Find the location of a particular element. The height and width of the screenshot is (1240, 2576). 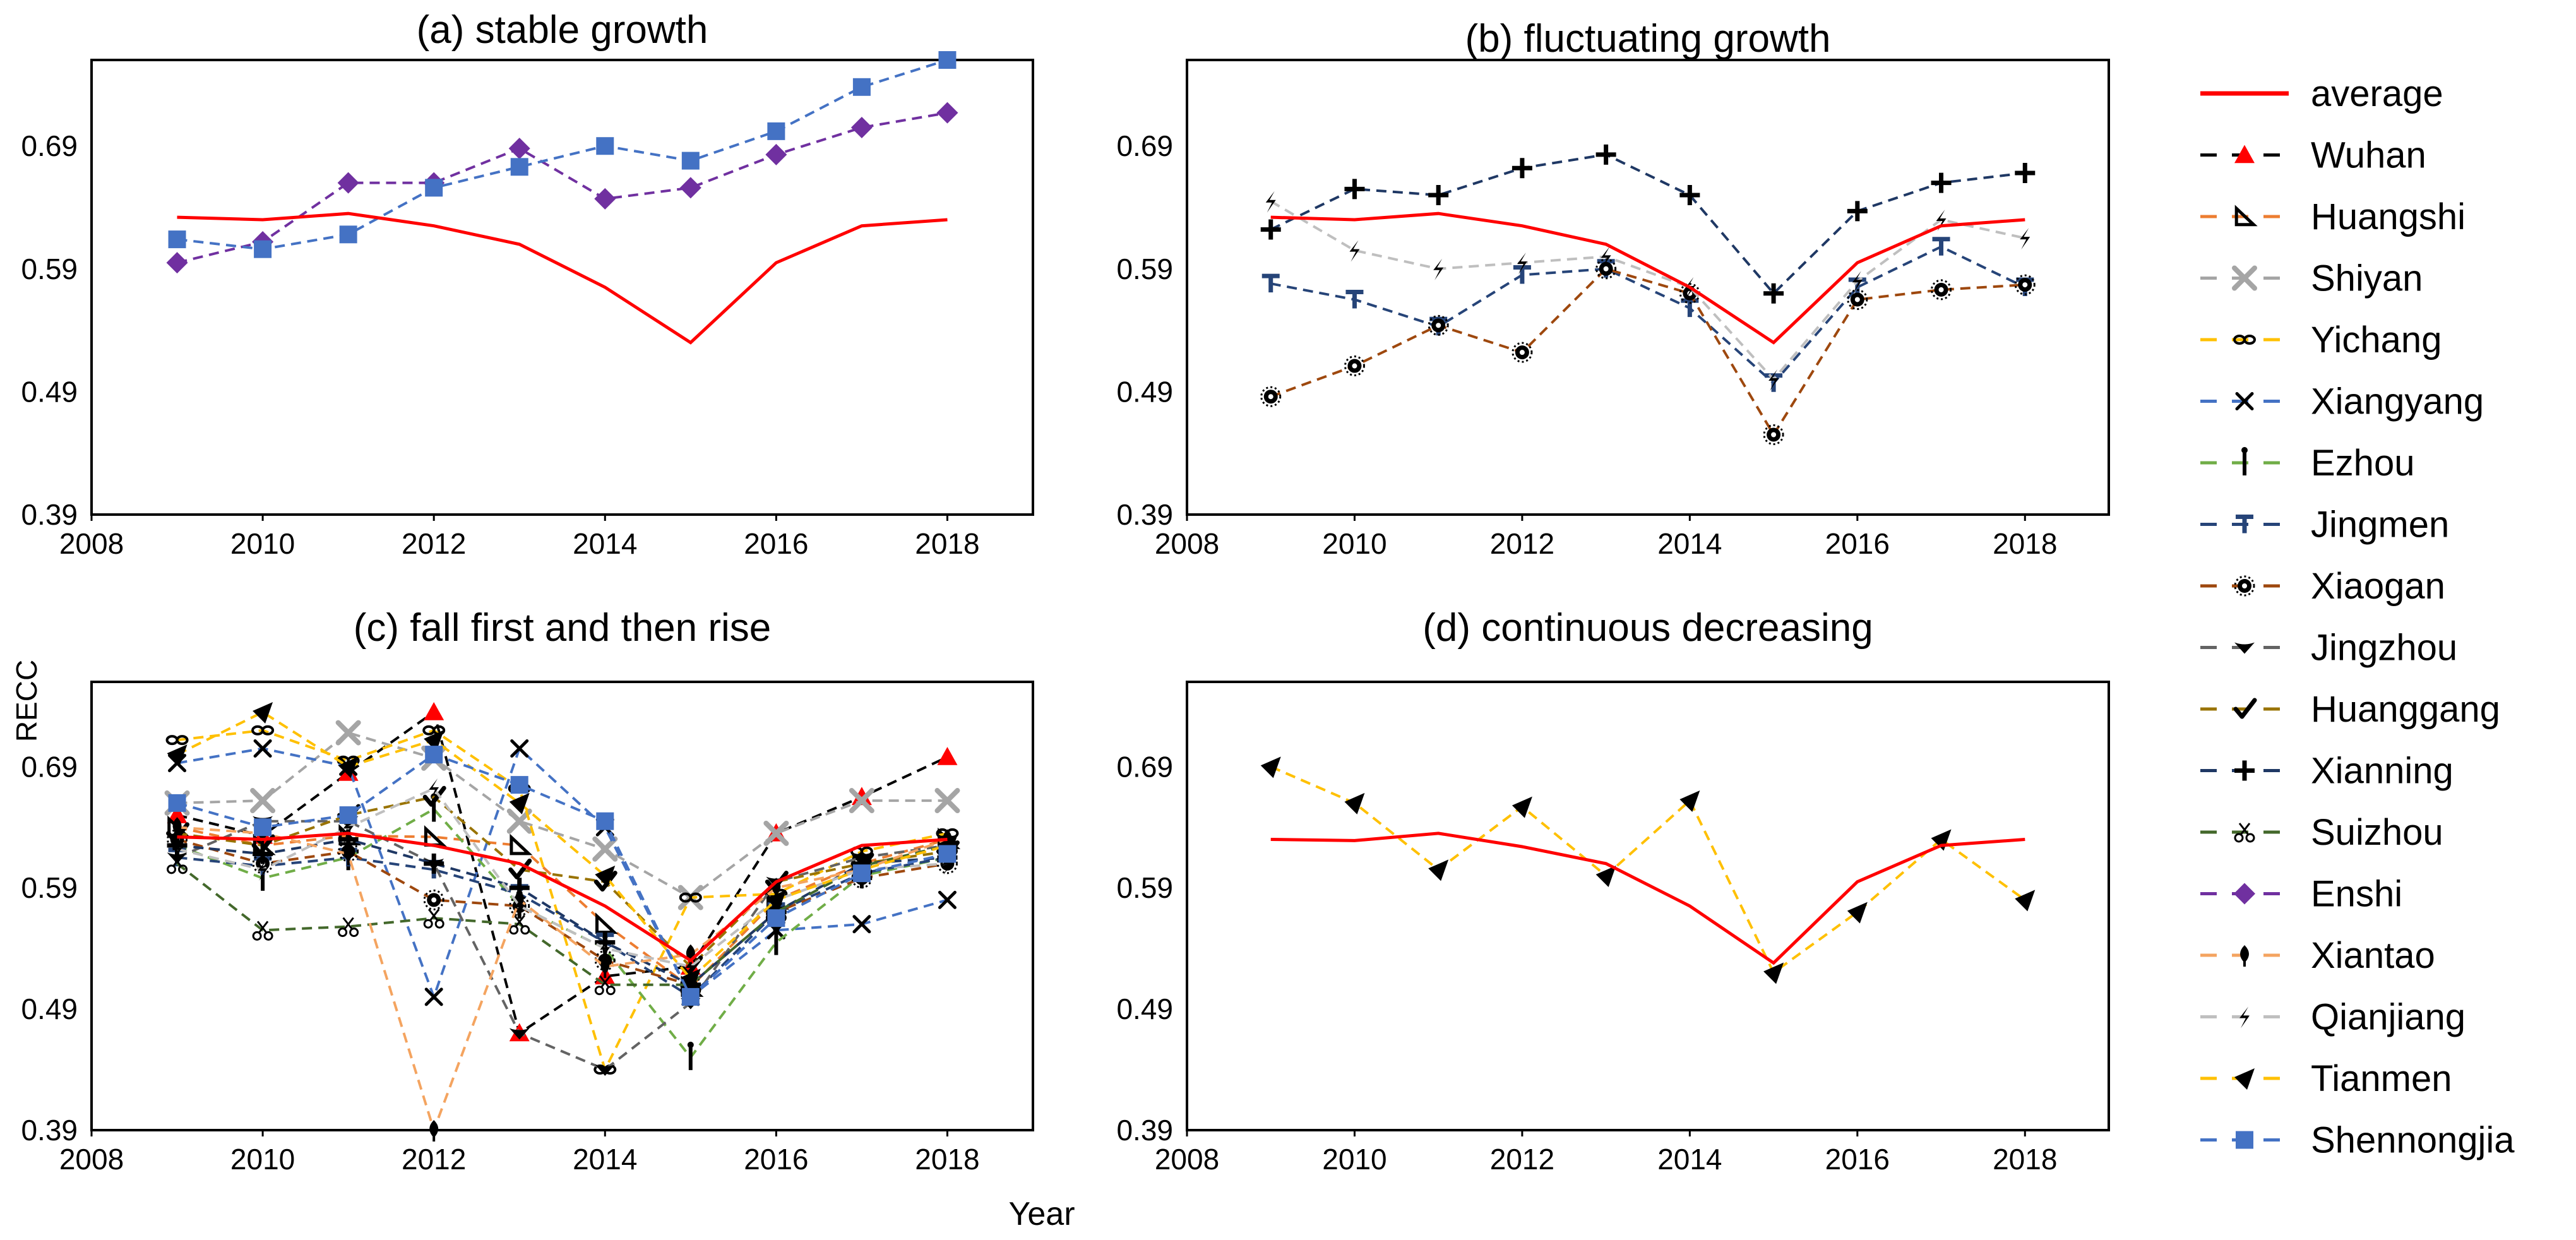

legend-label: Jingmen is located at coordinates (2380, 524).